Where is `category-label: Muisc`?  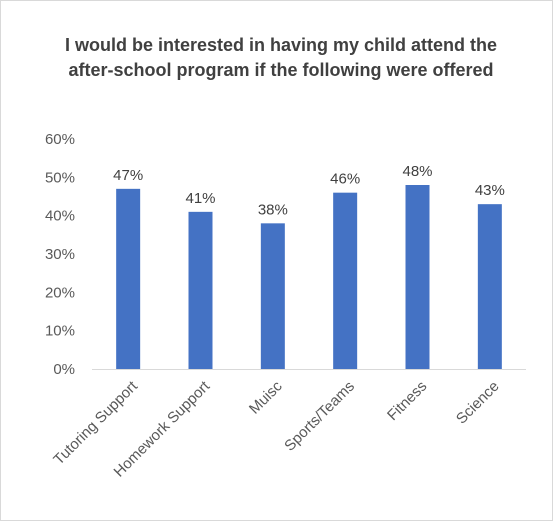
category-label: Muisc is located at coordinates (266, 397).